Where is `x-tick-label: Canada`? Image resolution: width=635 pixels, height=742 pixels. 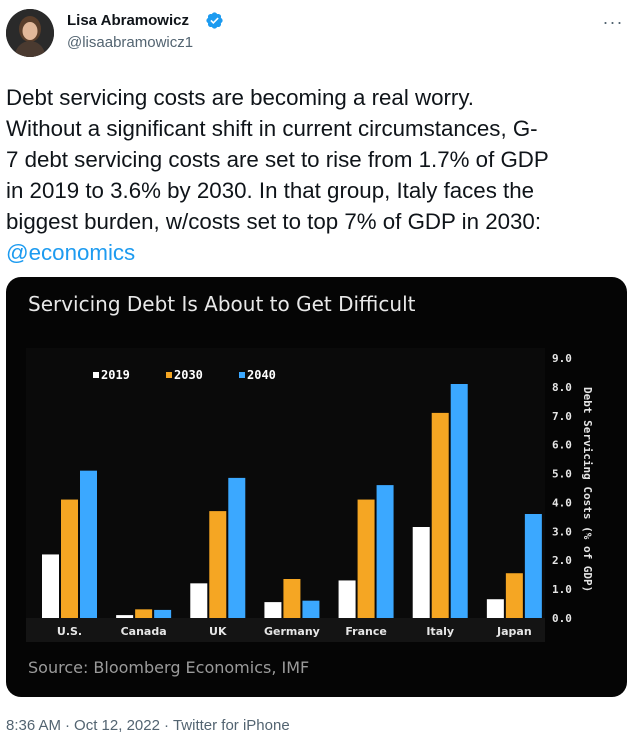 x-tick-label: Canada is located at coordinates (144, 631).